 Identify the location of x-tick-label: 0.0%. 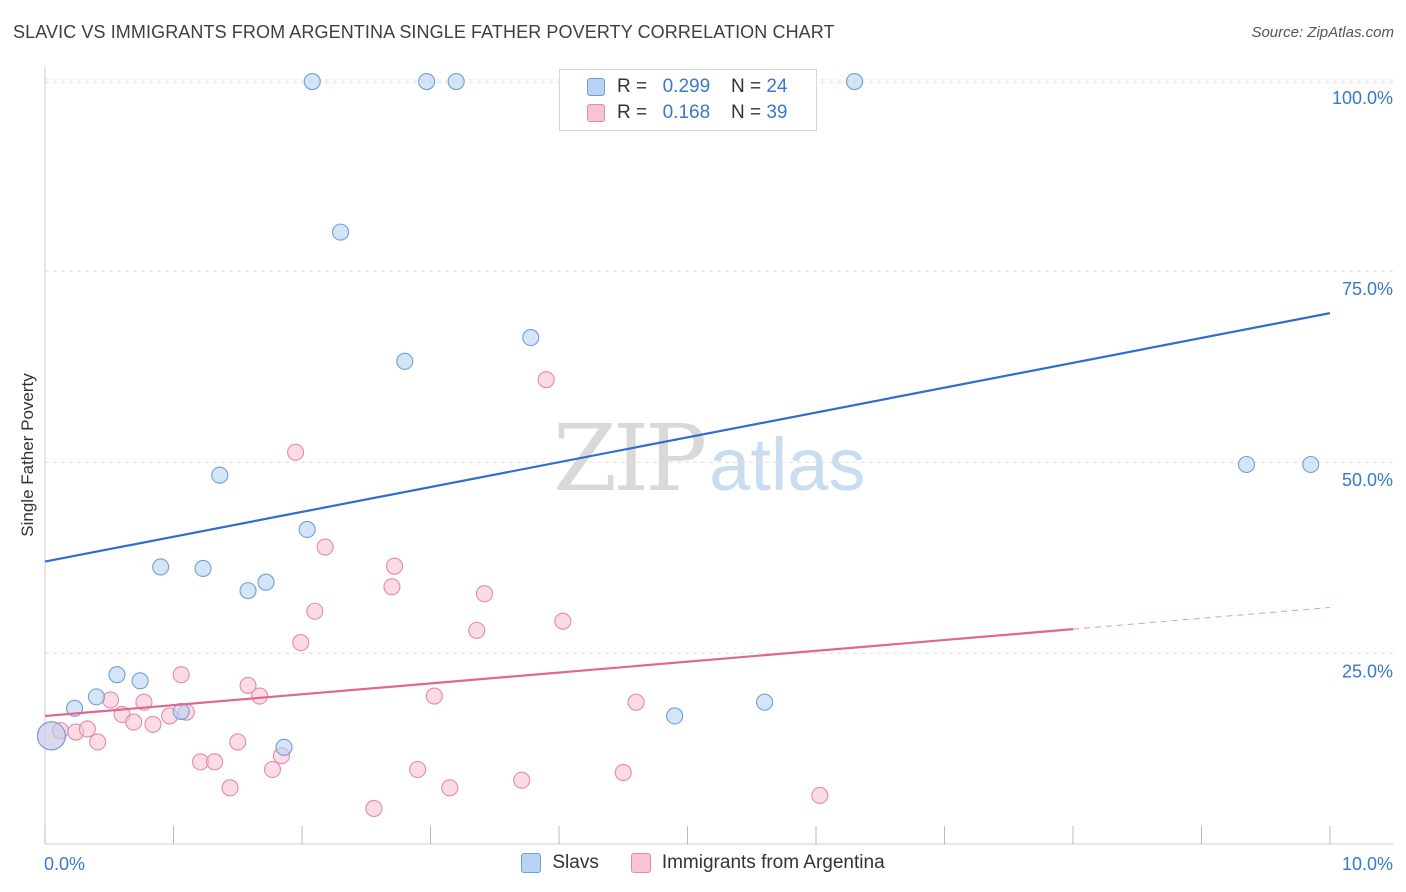
(64, 864).